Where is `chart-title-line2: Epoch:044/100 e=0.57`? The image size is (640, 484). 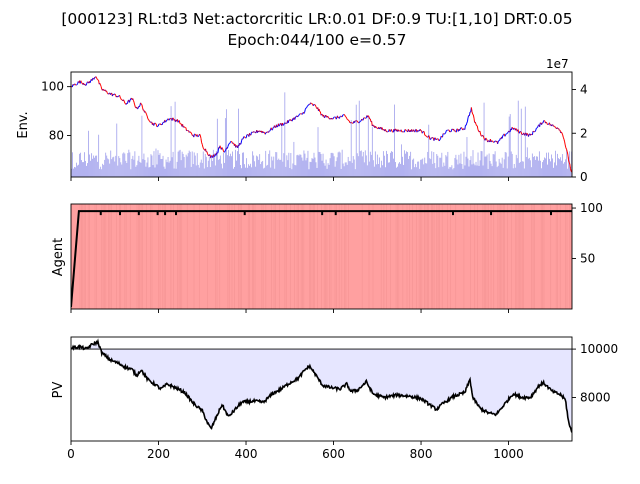 chart-title-line2: Epoch:044/100 e=0.57 is located at coordinates (316, 40).